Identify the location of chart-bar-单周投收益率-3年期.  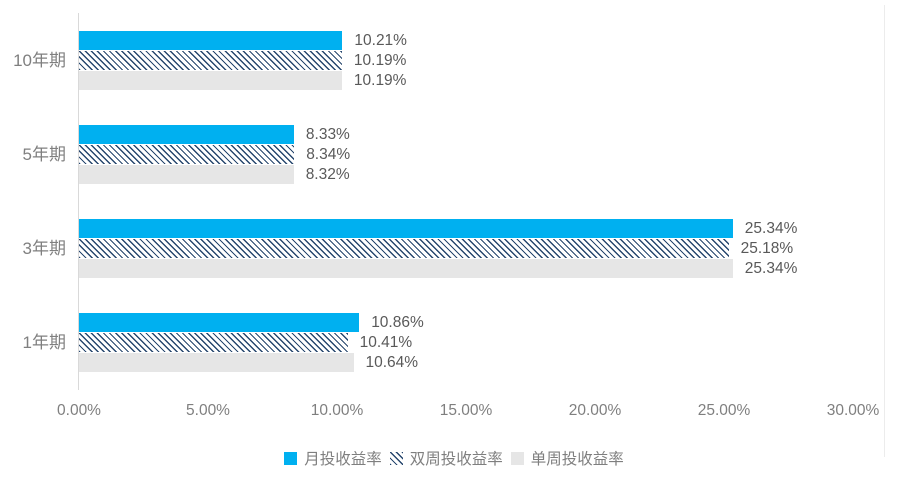
(406, 268).